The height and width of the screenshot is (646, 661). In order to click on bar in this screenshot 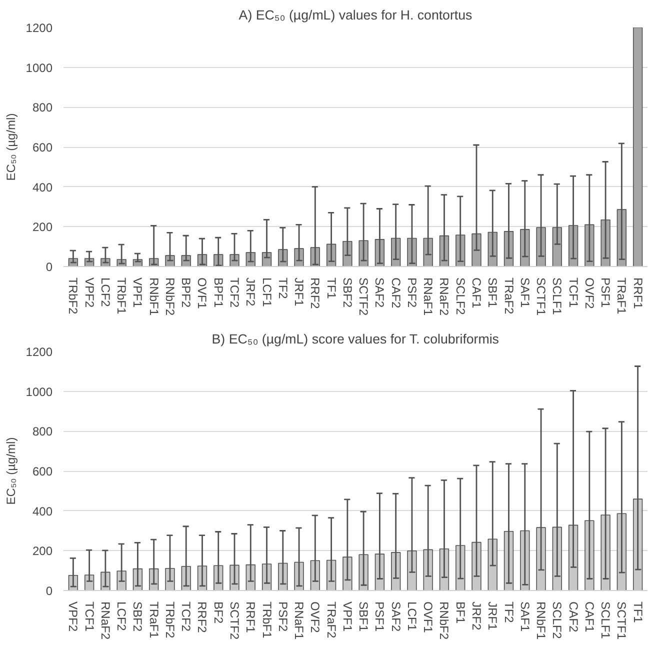, I will do `click(637, 147)`.